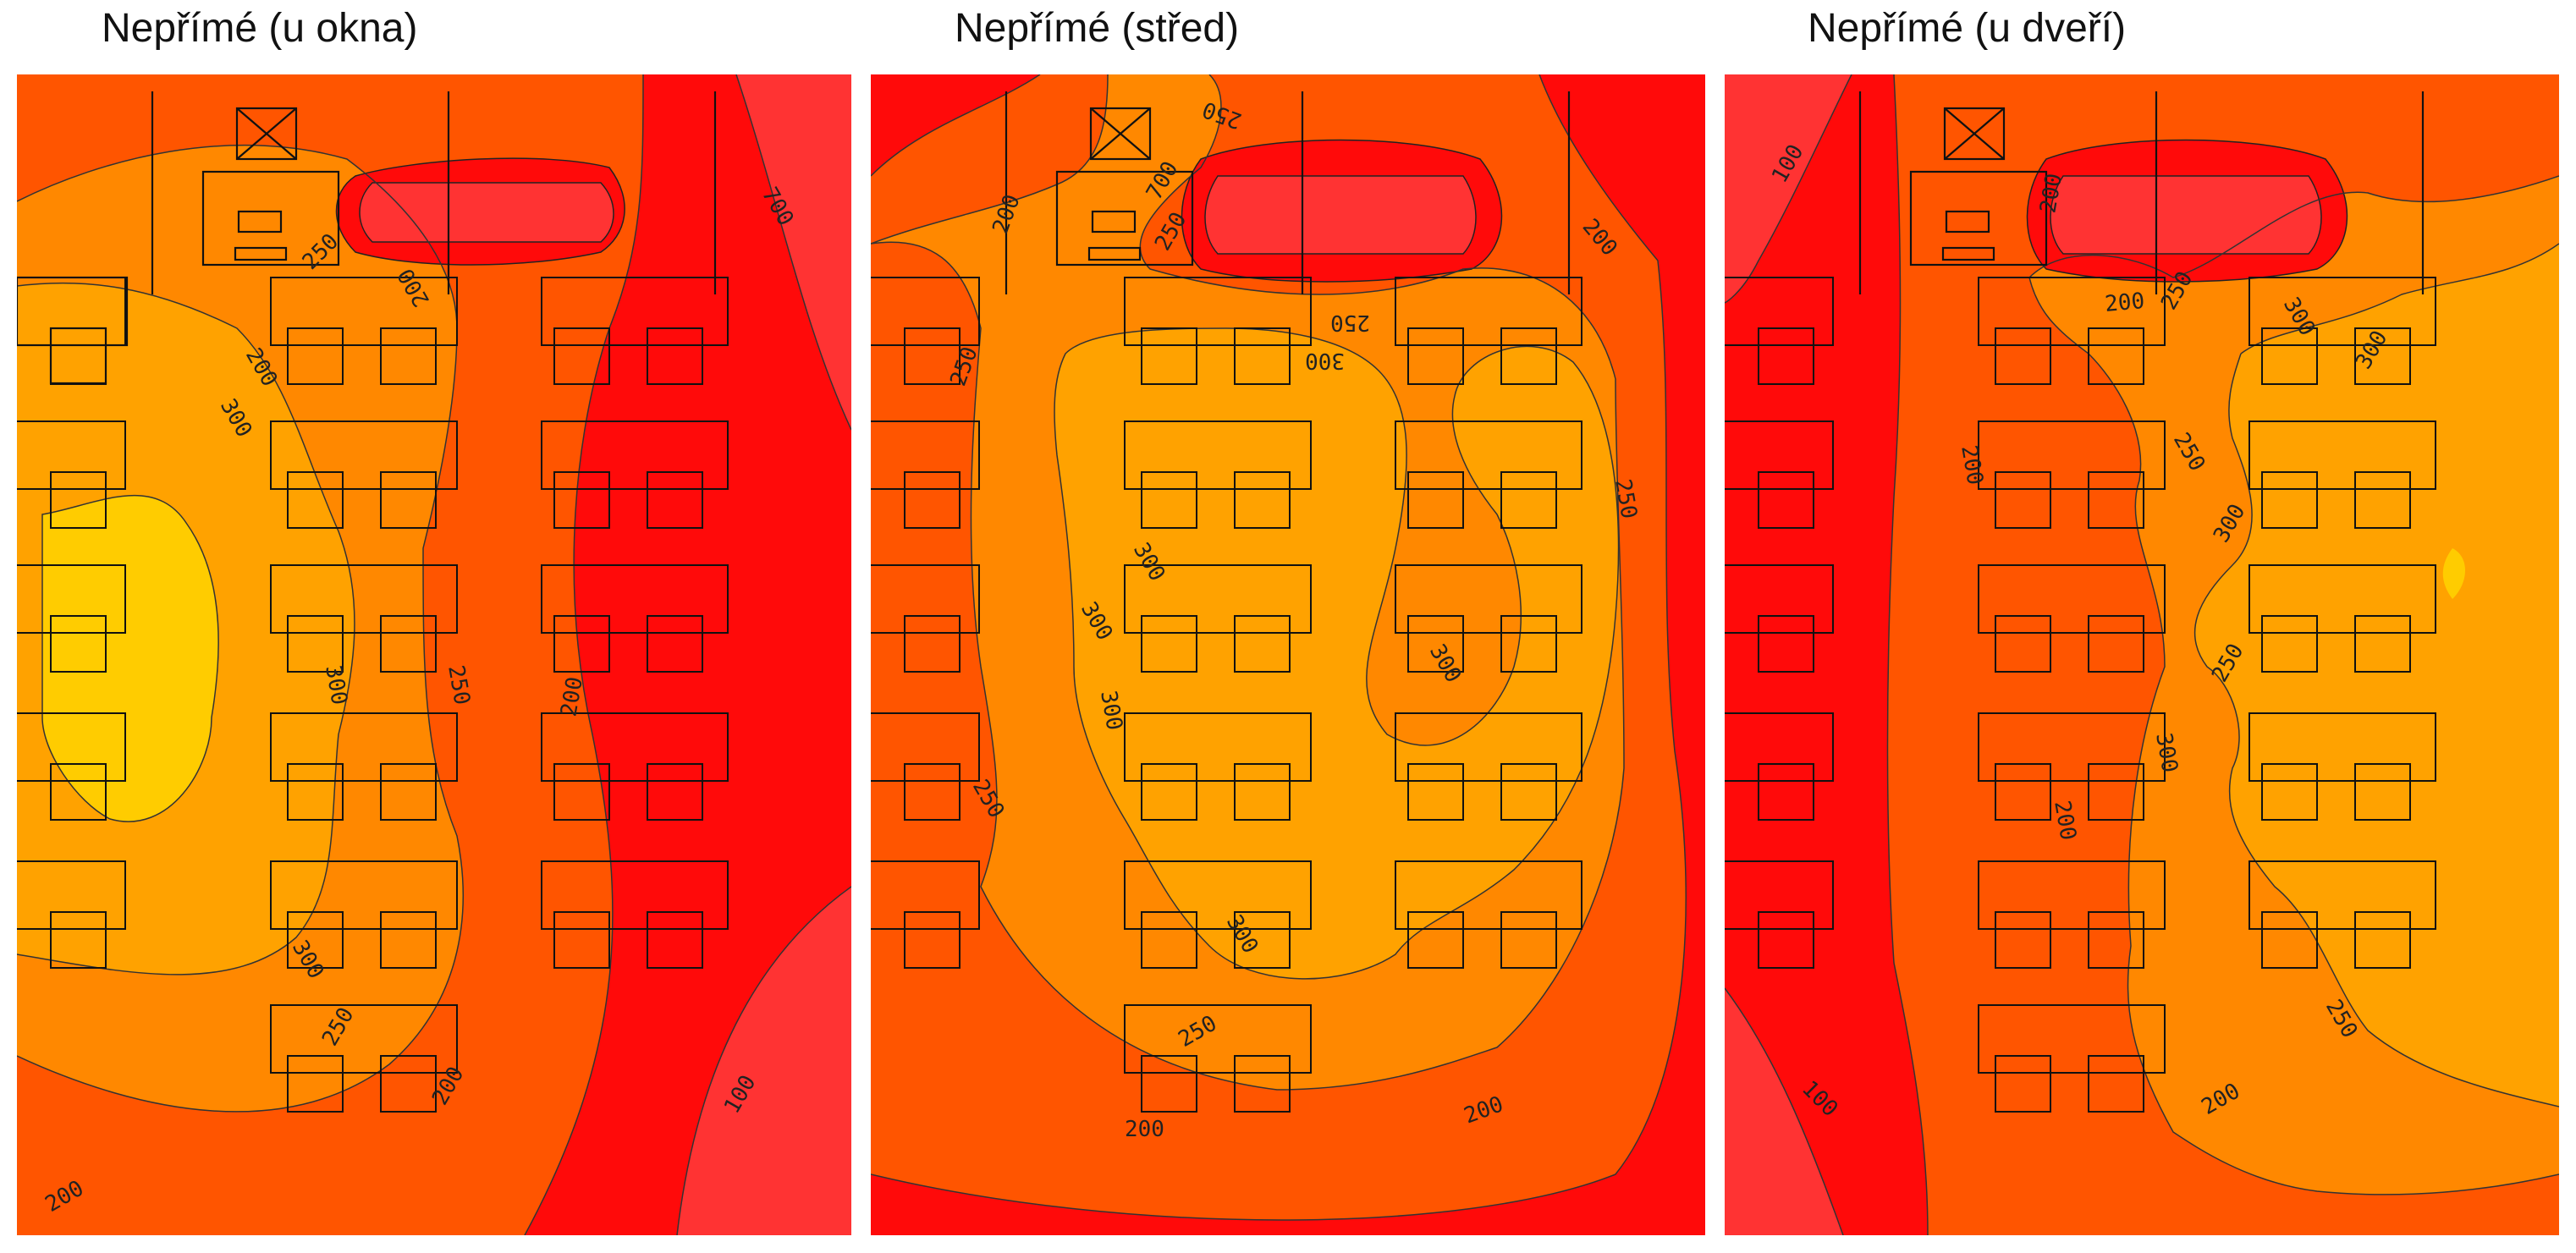 The image size is (2576, 1253). Describe the element at coordinates (1325, 361) in the screenshot. I see `contour-label: 300` at that location.